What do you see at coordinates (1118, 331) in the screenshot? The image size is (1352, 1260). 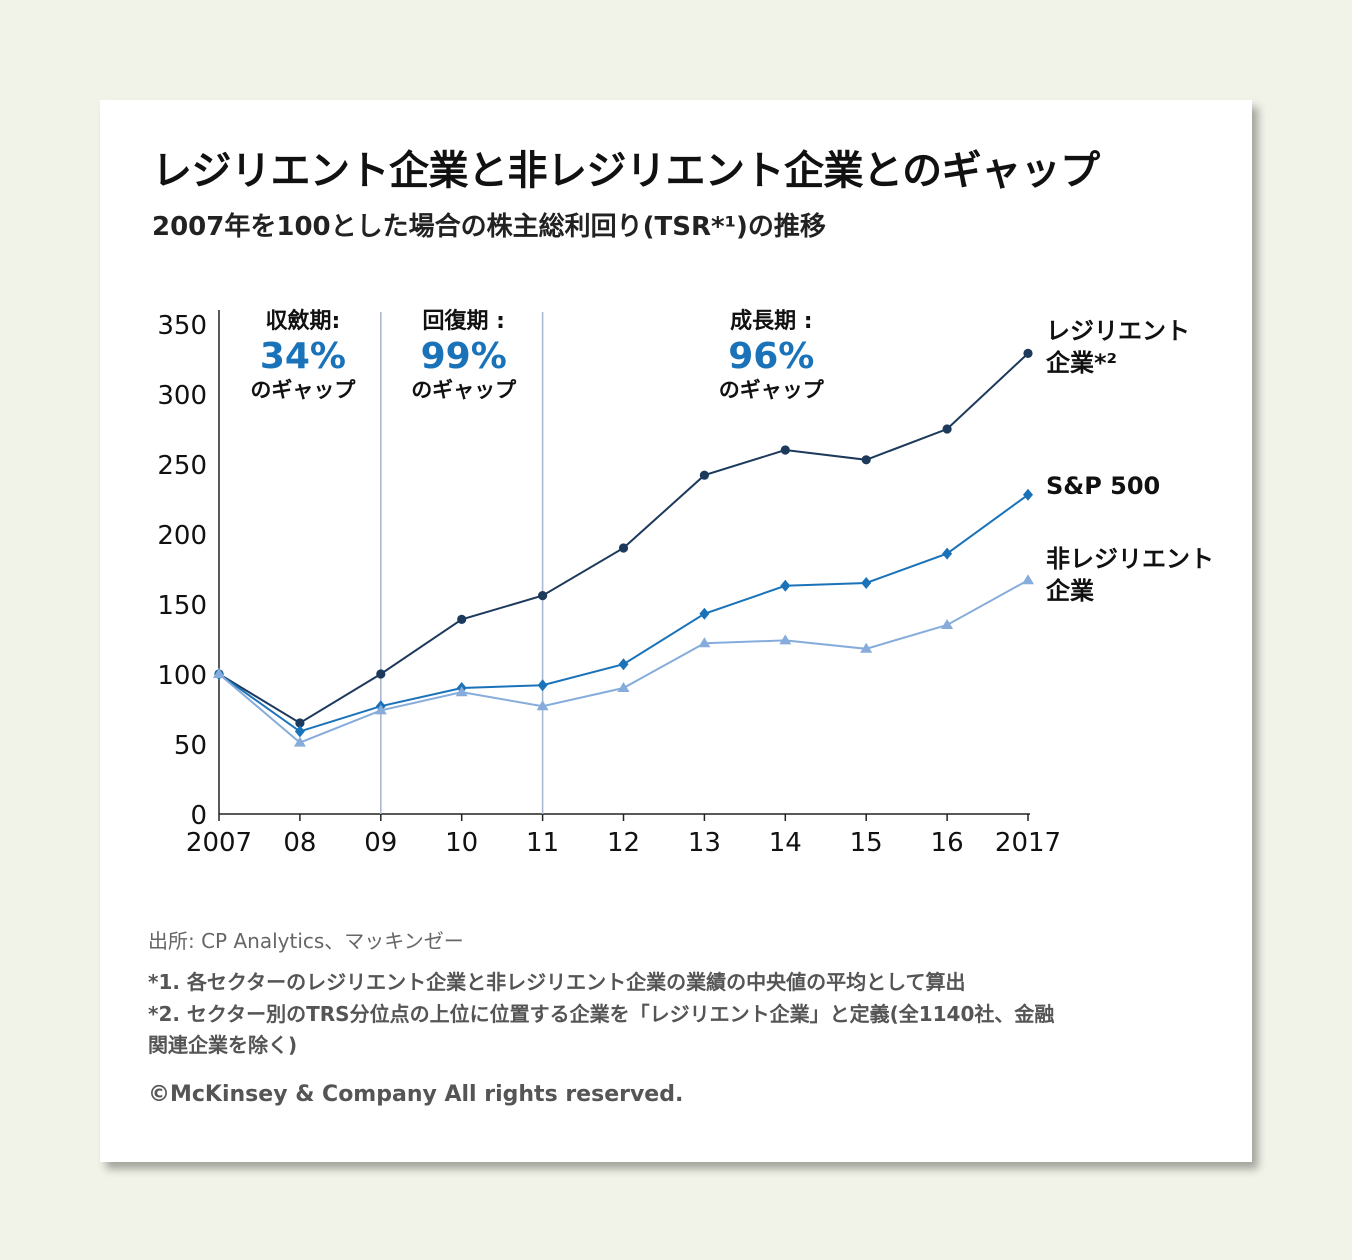 I see `series-label-resilient: レジリエント` at bounding box center [1118, 331].